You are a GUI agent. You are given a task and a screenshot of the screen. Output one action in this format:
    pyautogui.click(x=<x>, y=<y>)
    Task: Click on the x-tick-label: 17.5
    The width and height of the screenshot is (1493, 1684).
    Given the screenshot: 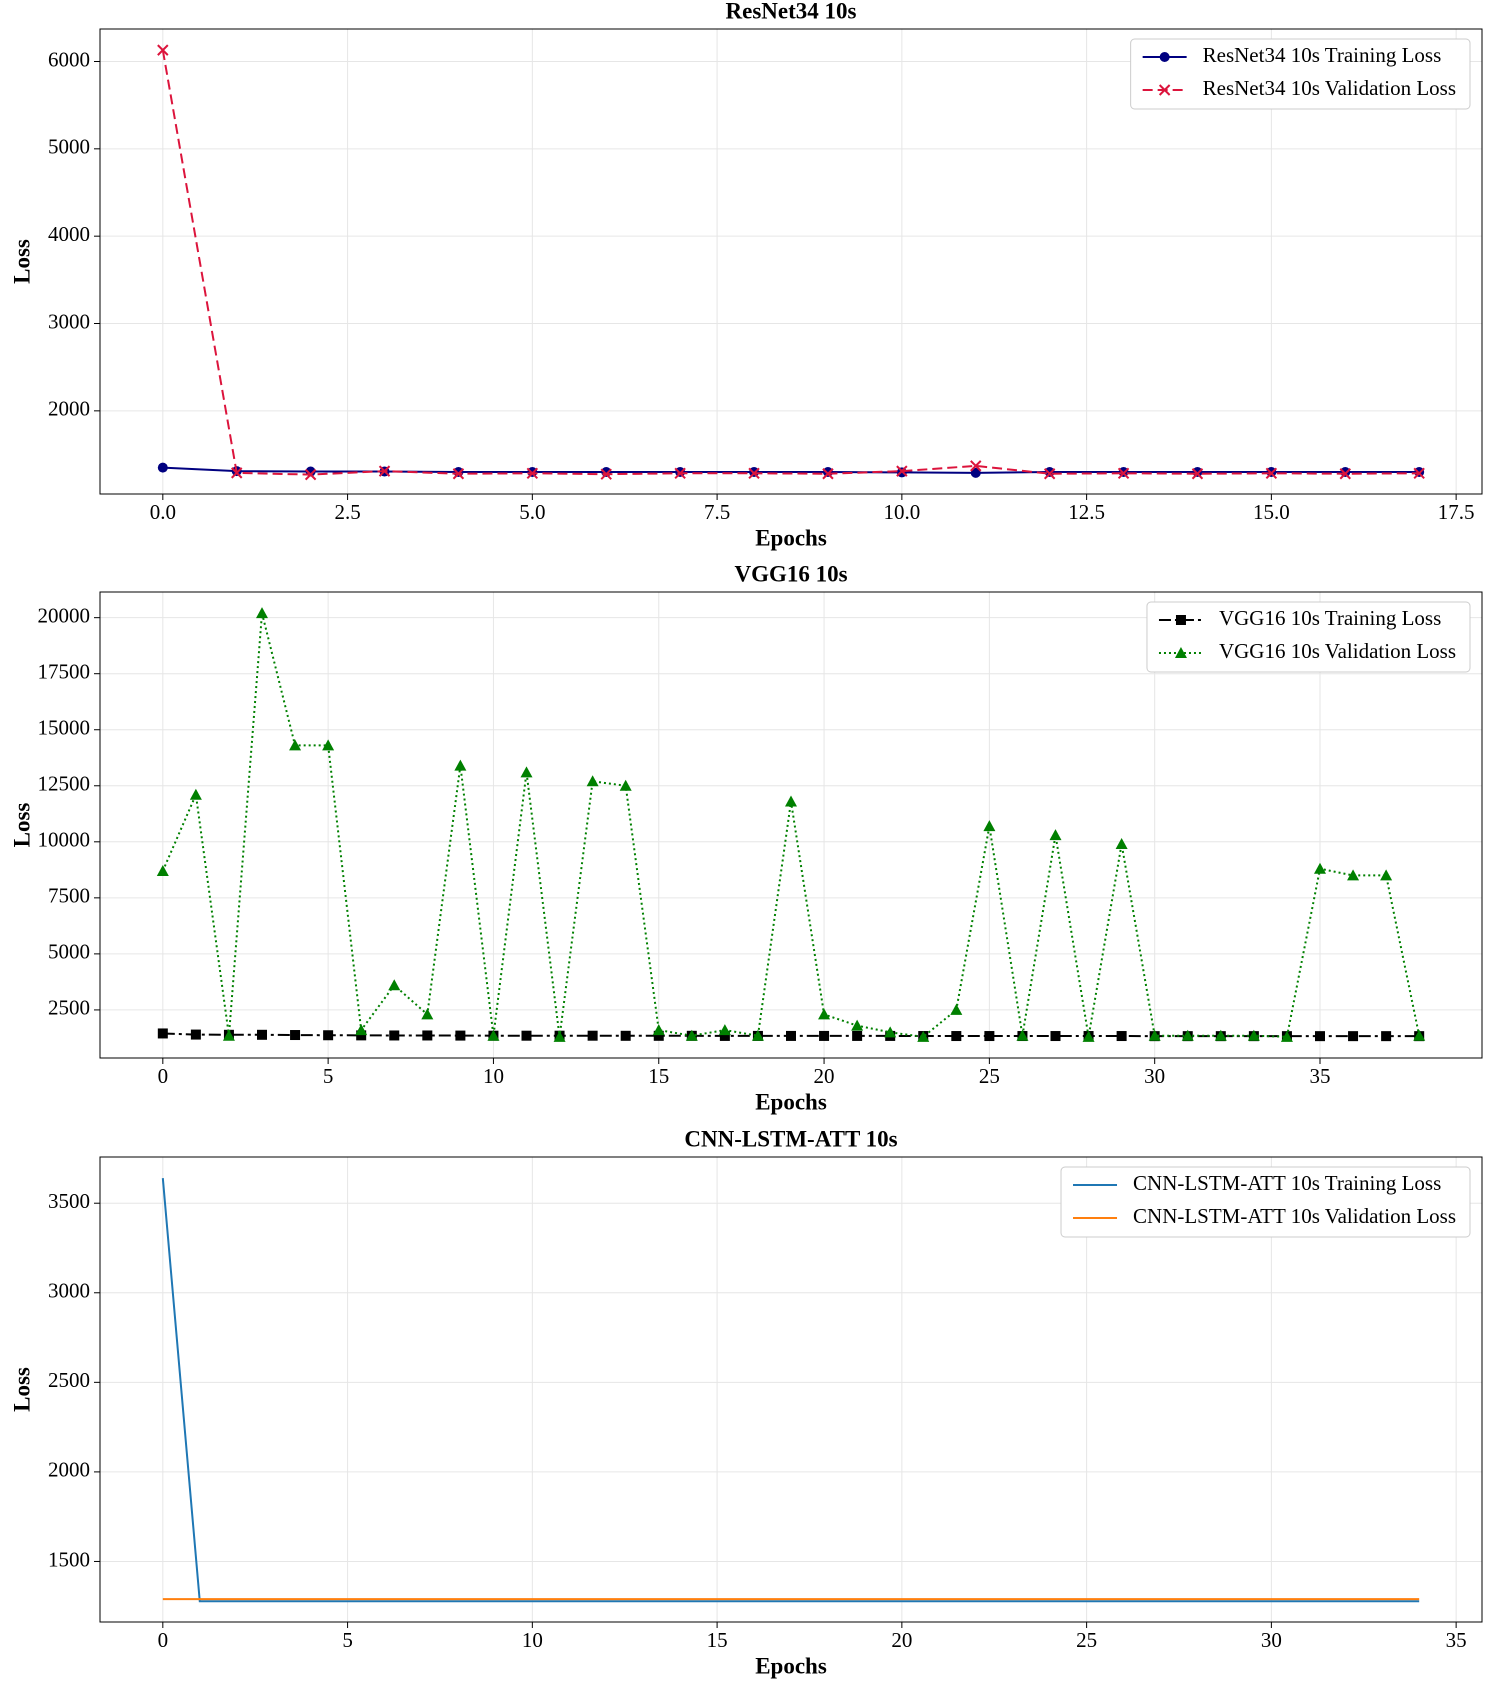 What is the action you would take?
    pyautogui.click(x=1456, y=512)
    